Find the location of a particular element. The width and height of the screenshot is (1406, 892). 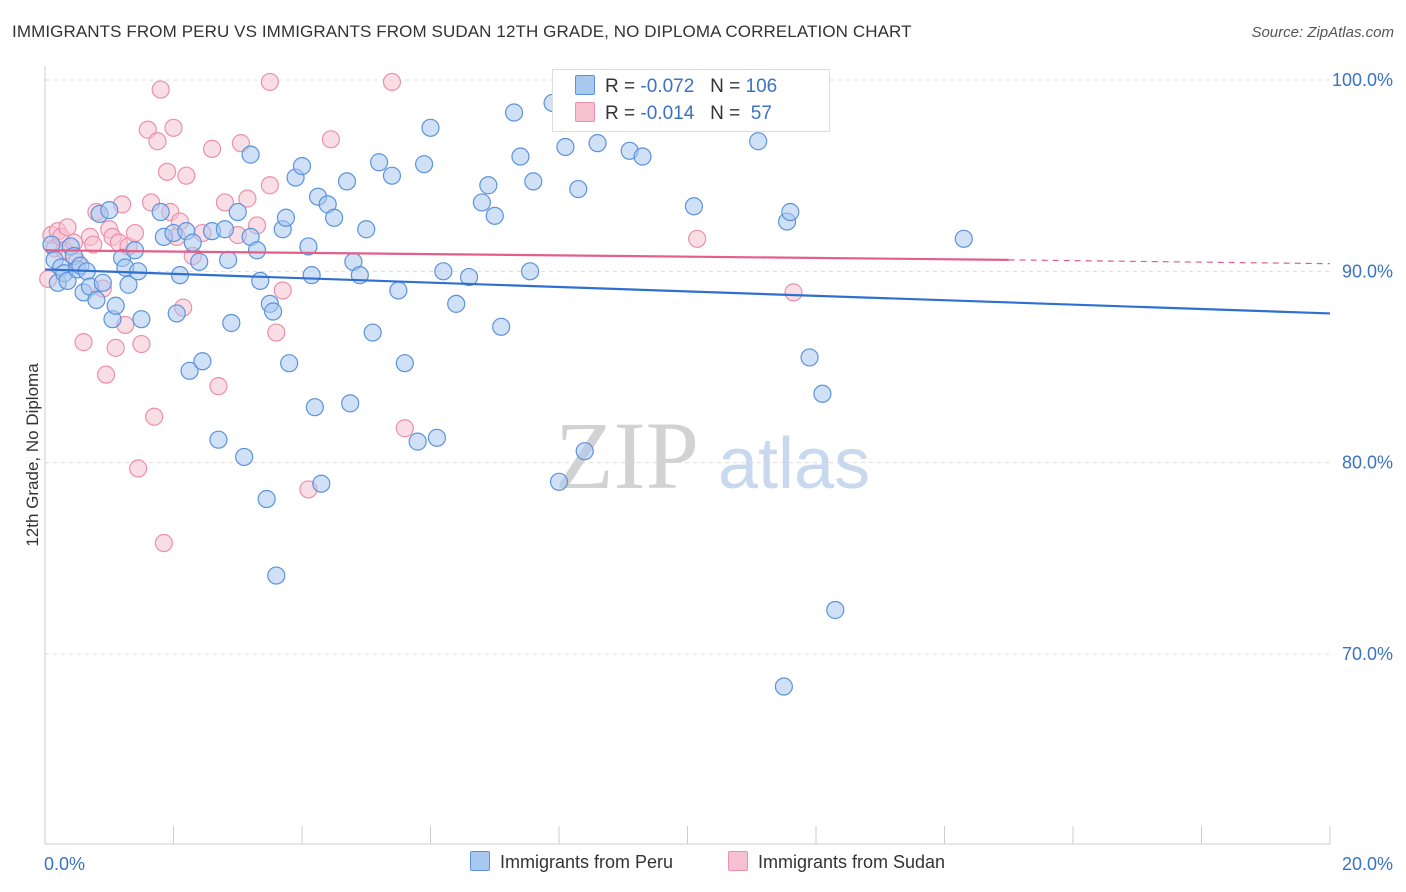

legend-r-label: R = is located at coordinates (620, 113).